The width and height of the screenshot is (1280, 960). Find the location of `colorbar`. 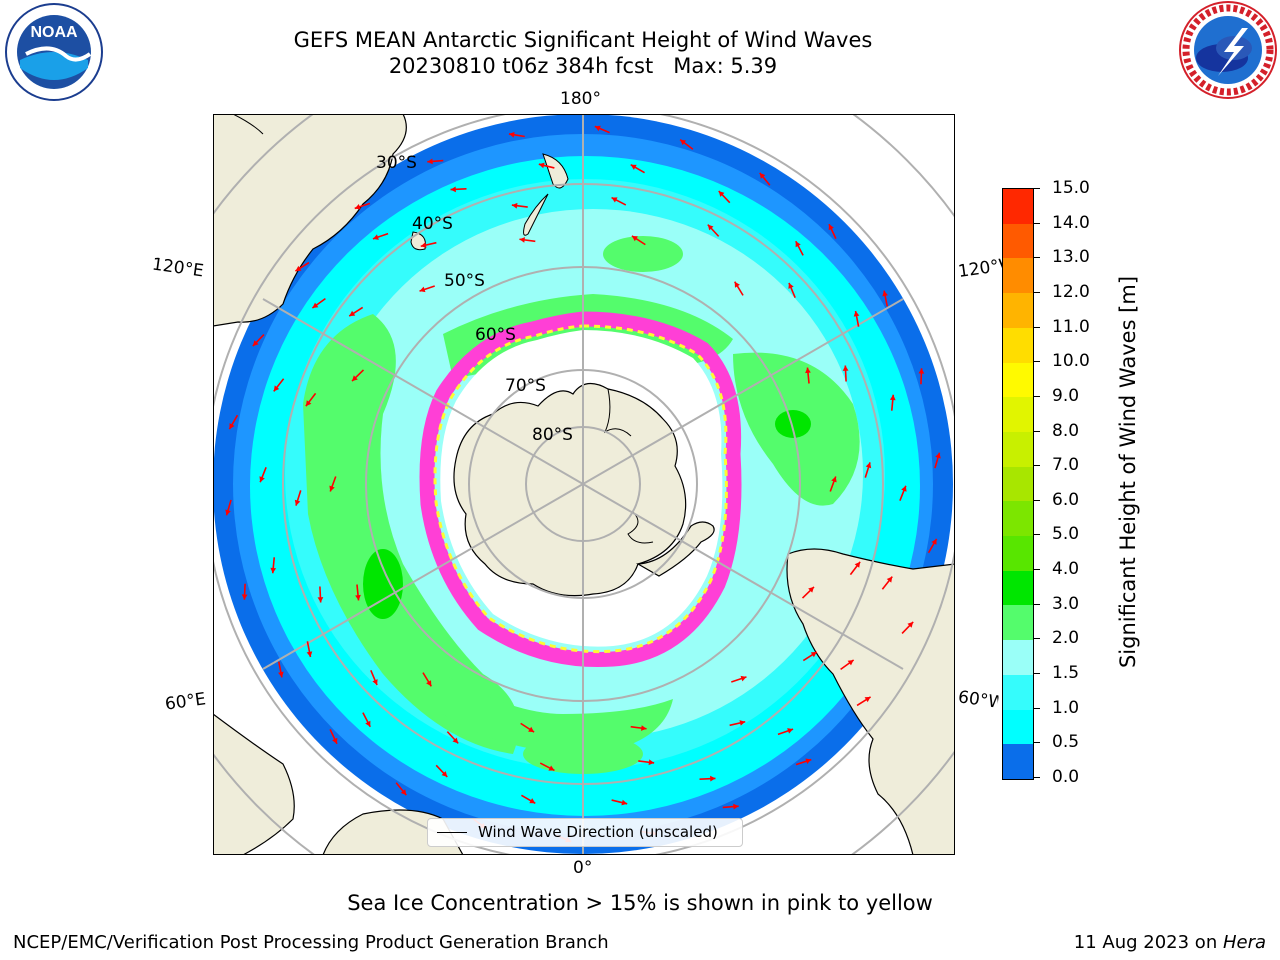

colorbar is located at coordinates (1018, 484).